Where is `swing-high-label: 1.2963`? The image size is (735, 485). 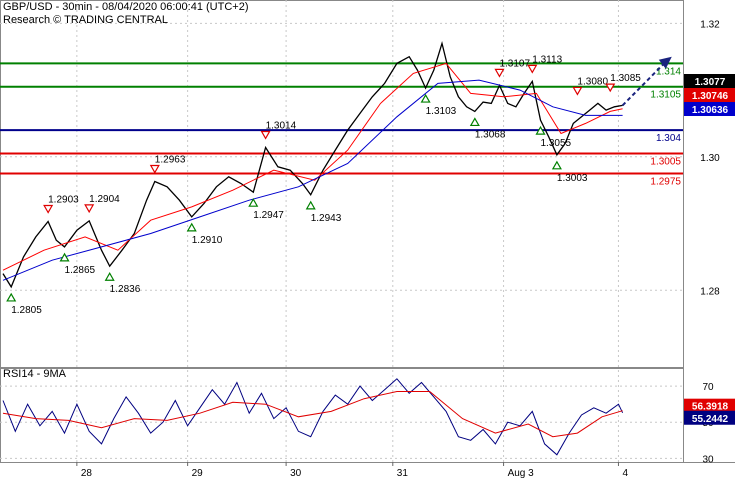 swing-high-label: 1.2963 is located at coordinates (170, 159).